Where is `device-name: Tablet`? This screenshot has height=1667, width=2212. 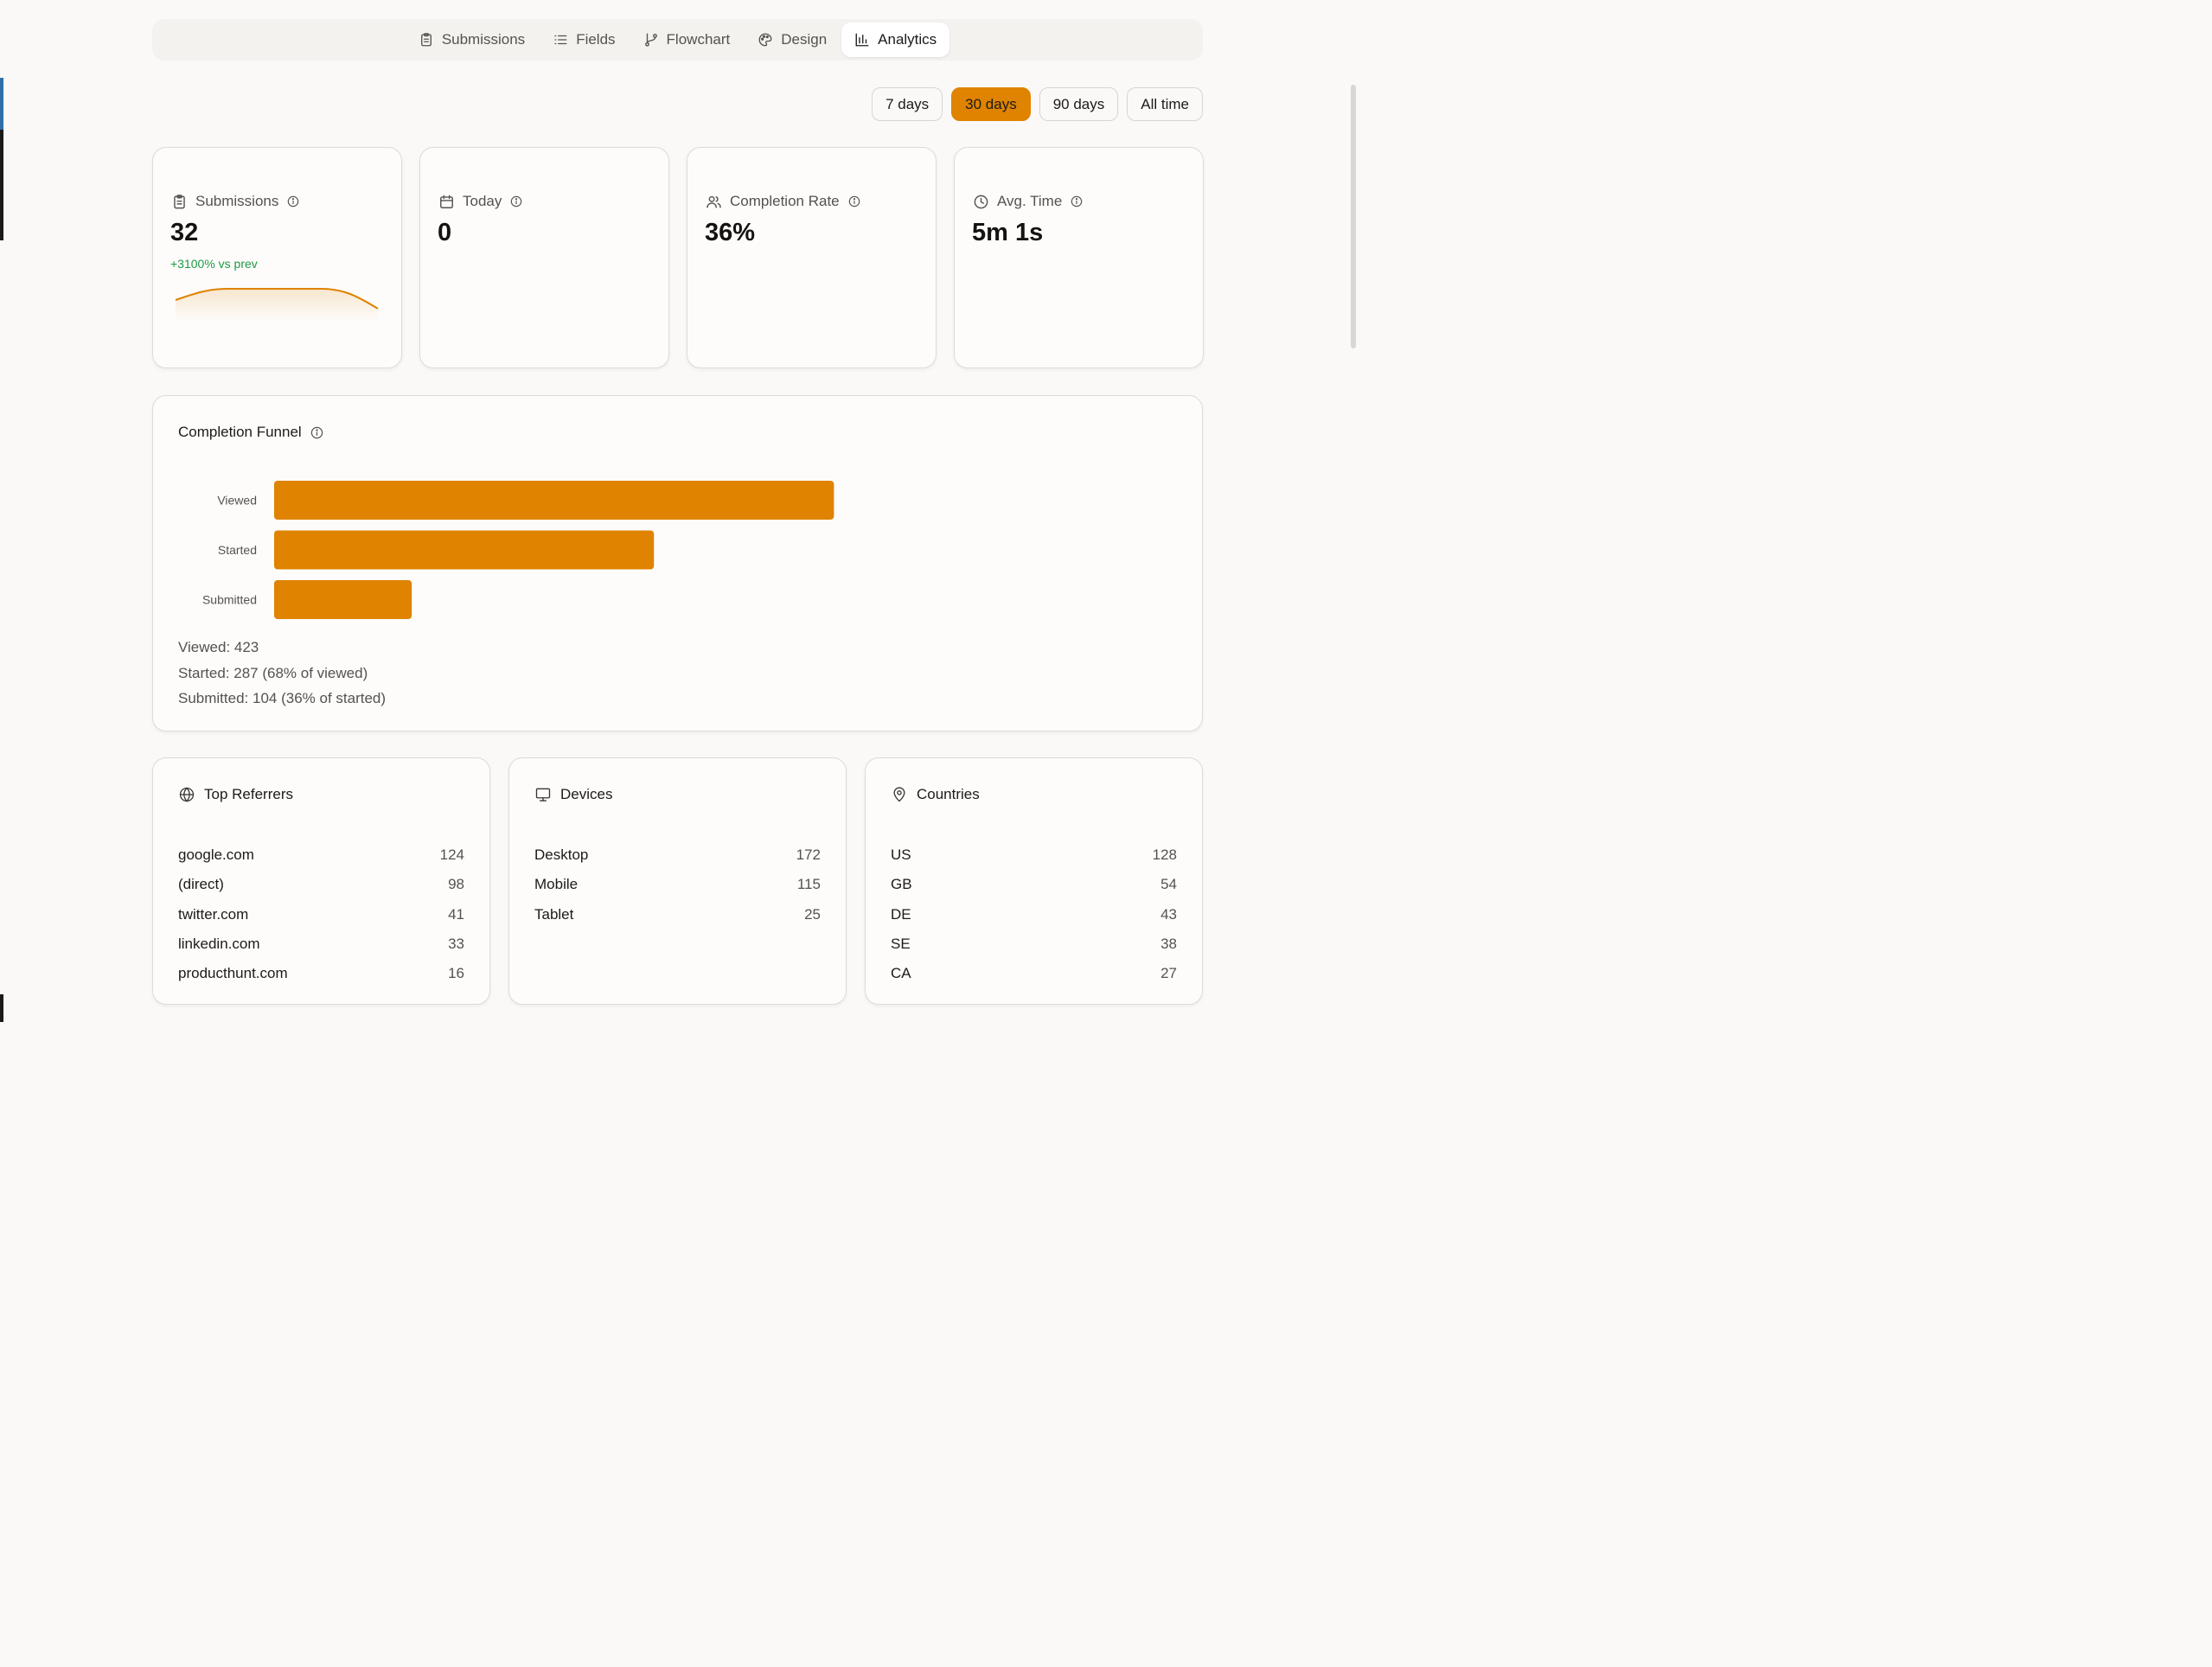 device-name: Tablet is located at coordinates (554, 914).